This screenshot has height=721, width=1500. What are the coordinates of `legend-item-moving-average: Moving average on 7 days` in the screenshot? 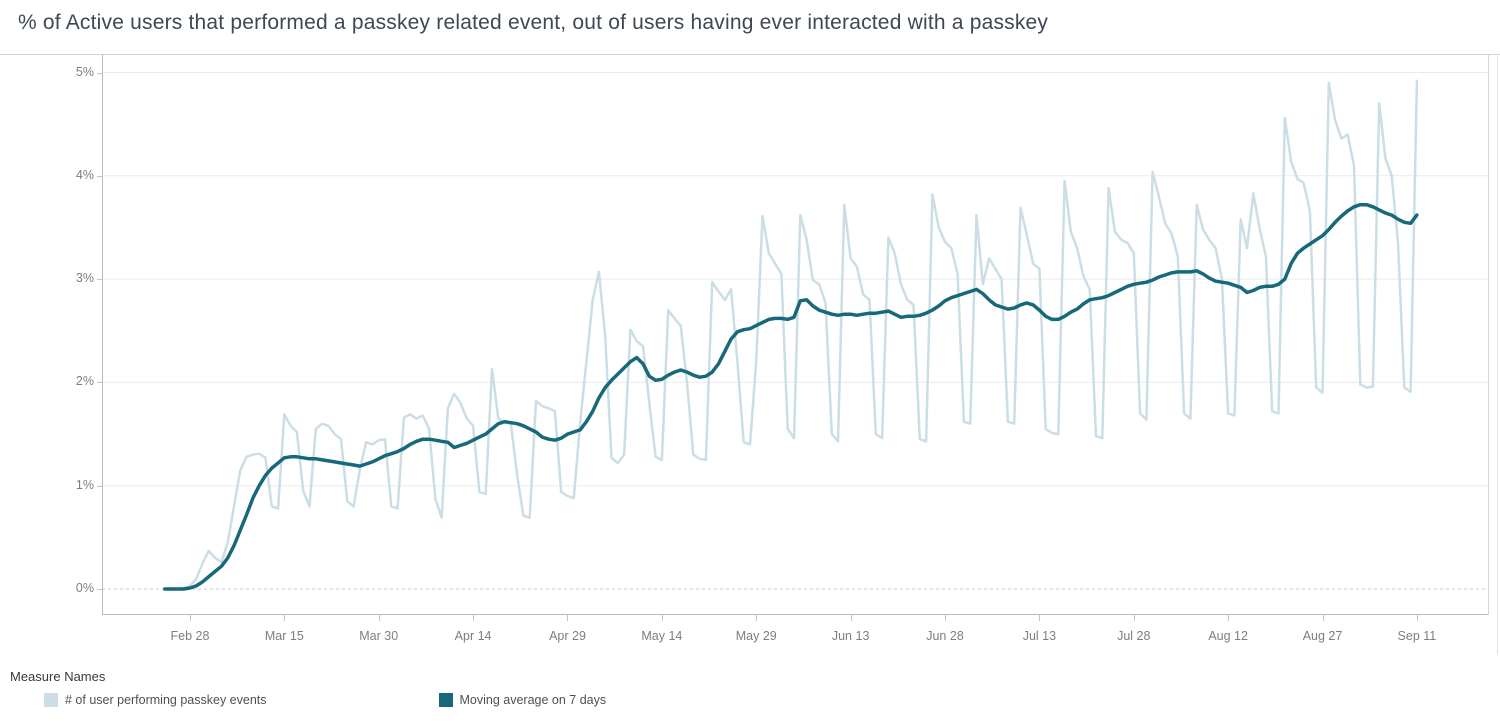 It's located at (522, 700).